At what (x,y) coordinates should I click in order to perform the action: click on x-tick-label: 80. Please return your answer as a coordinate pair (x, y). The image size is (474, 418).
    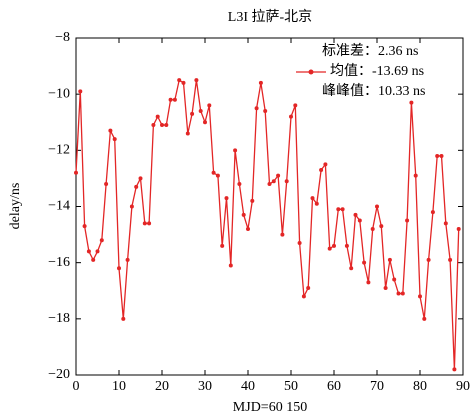
    Looking at the image, I should click on (420, 386).